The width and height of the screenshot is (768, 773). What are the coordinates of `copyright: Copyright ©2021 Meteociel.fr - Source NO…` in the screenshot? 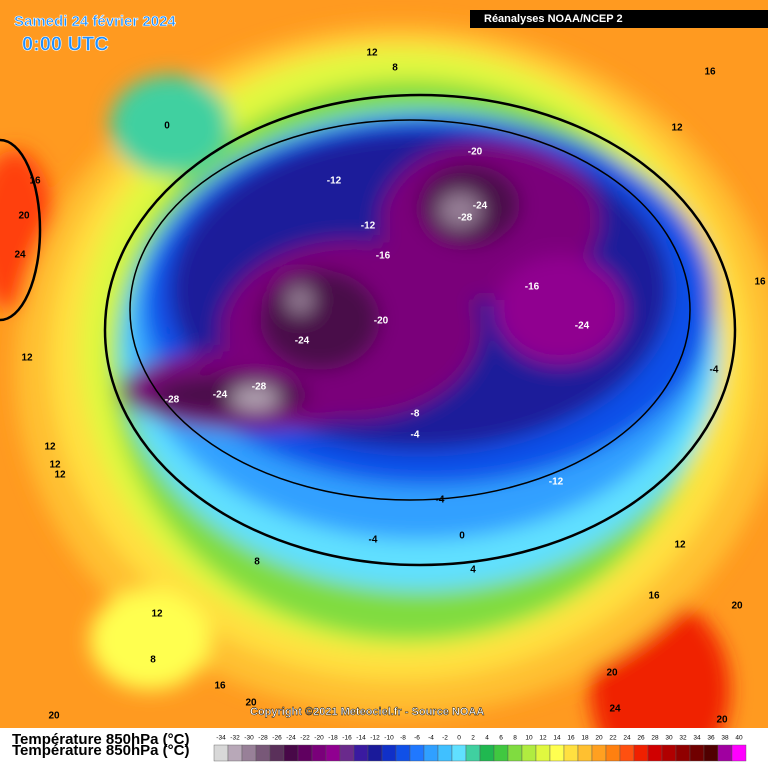 It's located at (367, 712).